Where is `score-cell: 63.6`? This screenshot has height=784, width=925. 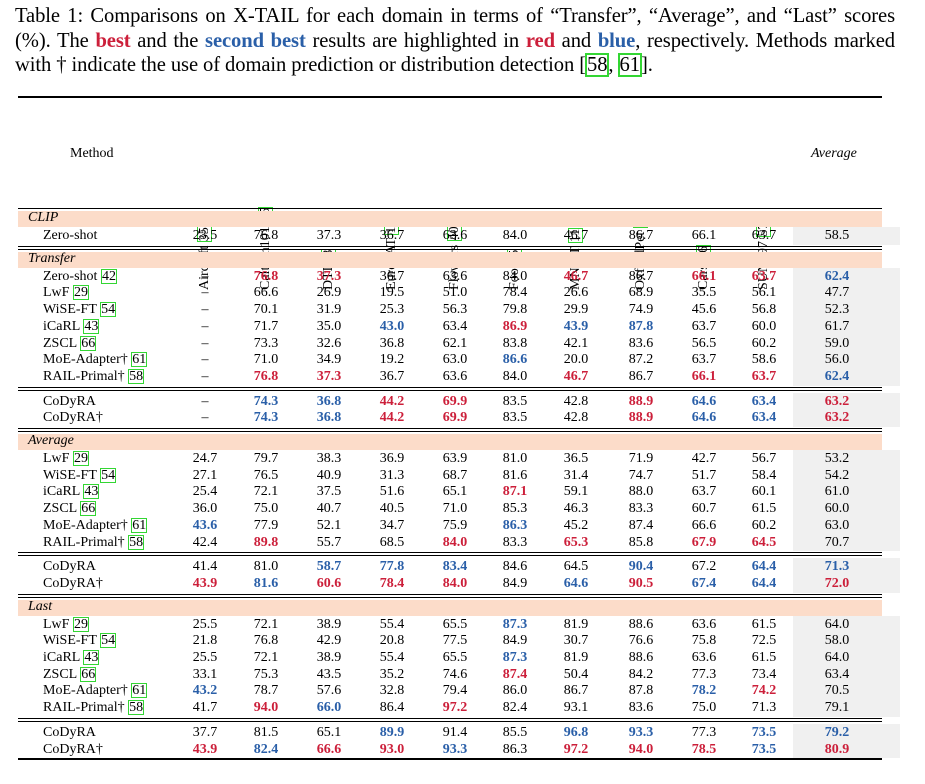 score-cell: 63.6 is located at coordinates (455, 235).